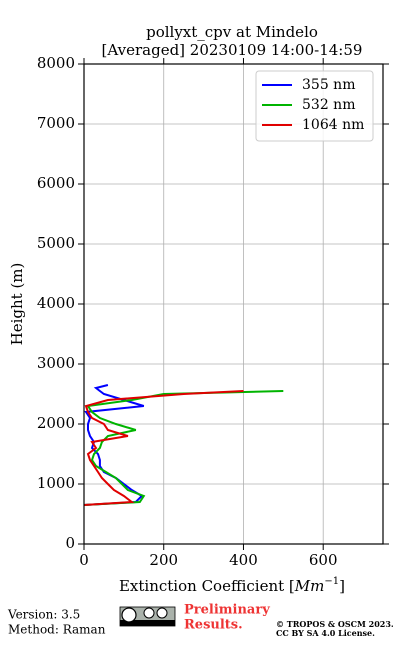 The width and height of the screenshot is (400, 645). Describe the element at coordinates (56, 243) in the screenshot. I see `y-tick-label: 5000` at that location.